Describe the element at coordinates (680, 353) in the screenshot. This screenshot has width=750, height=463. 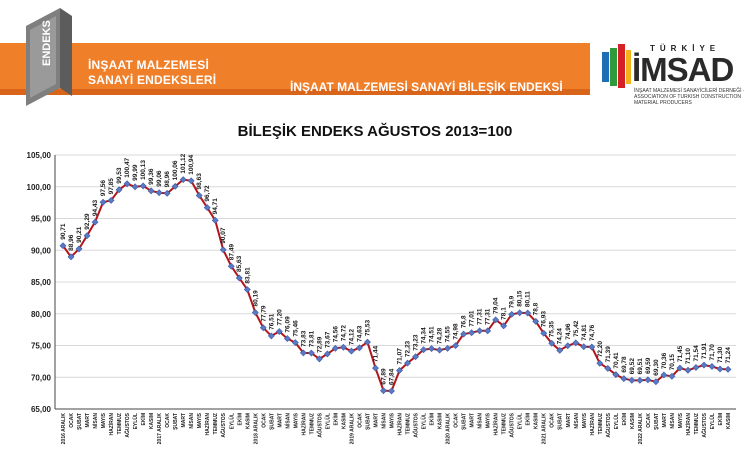
I see `data-label: 71,45` at that location.